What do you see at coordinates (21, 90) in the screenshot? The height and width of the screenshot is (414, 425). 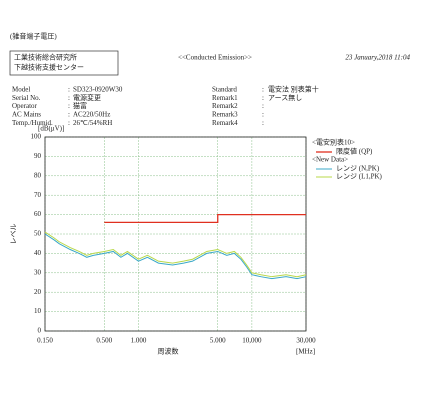 I see `field-label: Model` at bounding box center [21, 90].